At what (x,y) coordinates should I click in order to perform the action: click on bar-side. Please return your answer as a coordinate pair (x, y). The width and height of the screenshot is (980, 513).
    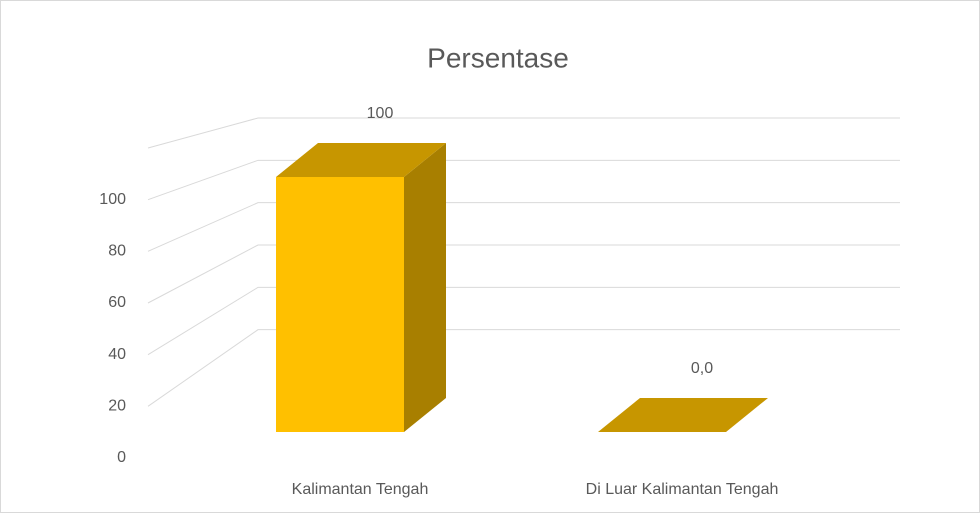
    Looking at the image, I should click on (425, 287).